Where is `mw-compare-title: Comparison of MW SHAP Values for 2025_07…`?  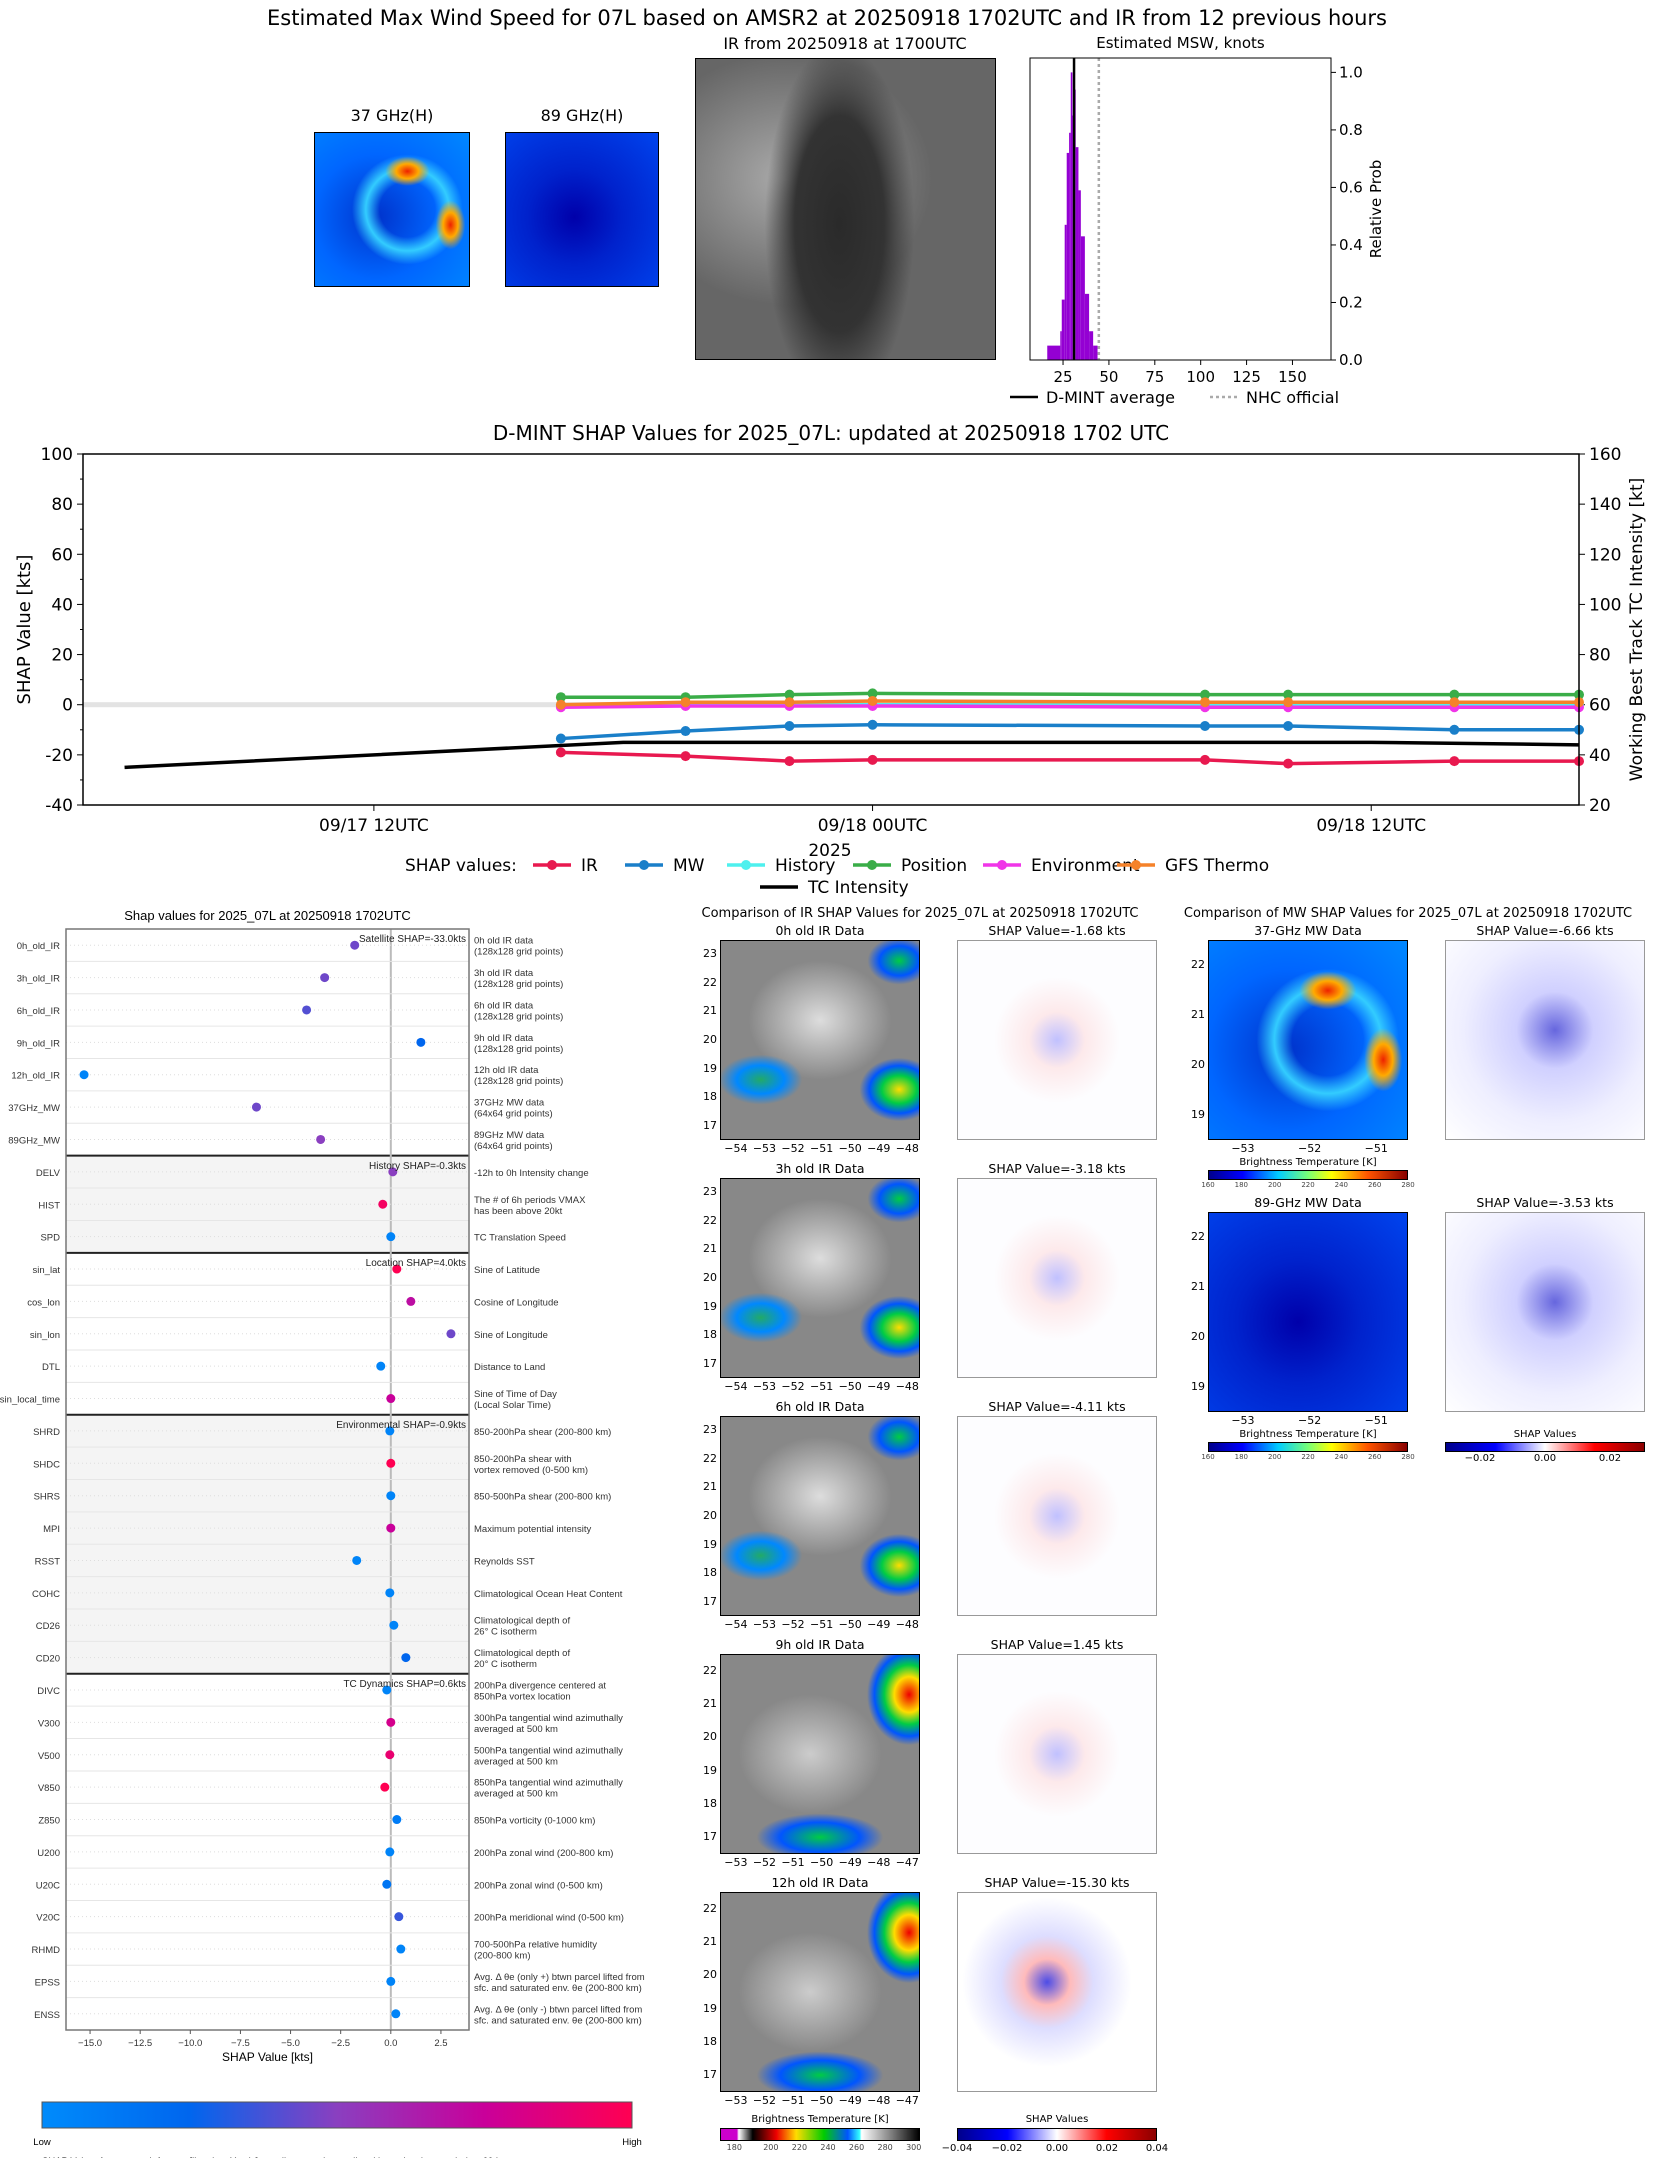 mw-compare-title: Comparison of MW SHAP Values for 2025_07… is located at coordinates (1408, 913).